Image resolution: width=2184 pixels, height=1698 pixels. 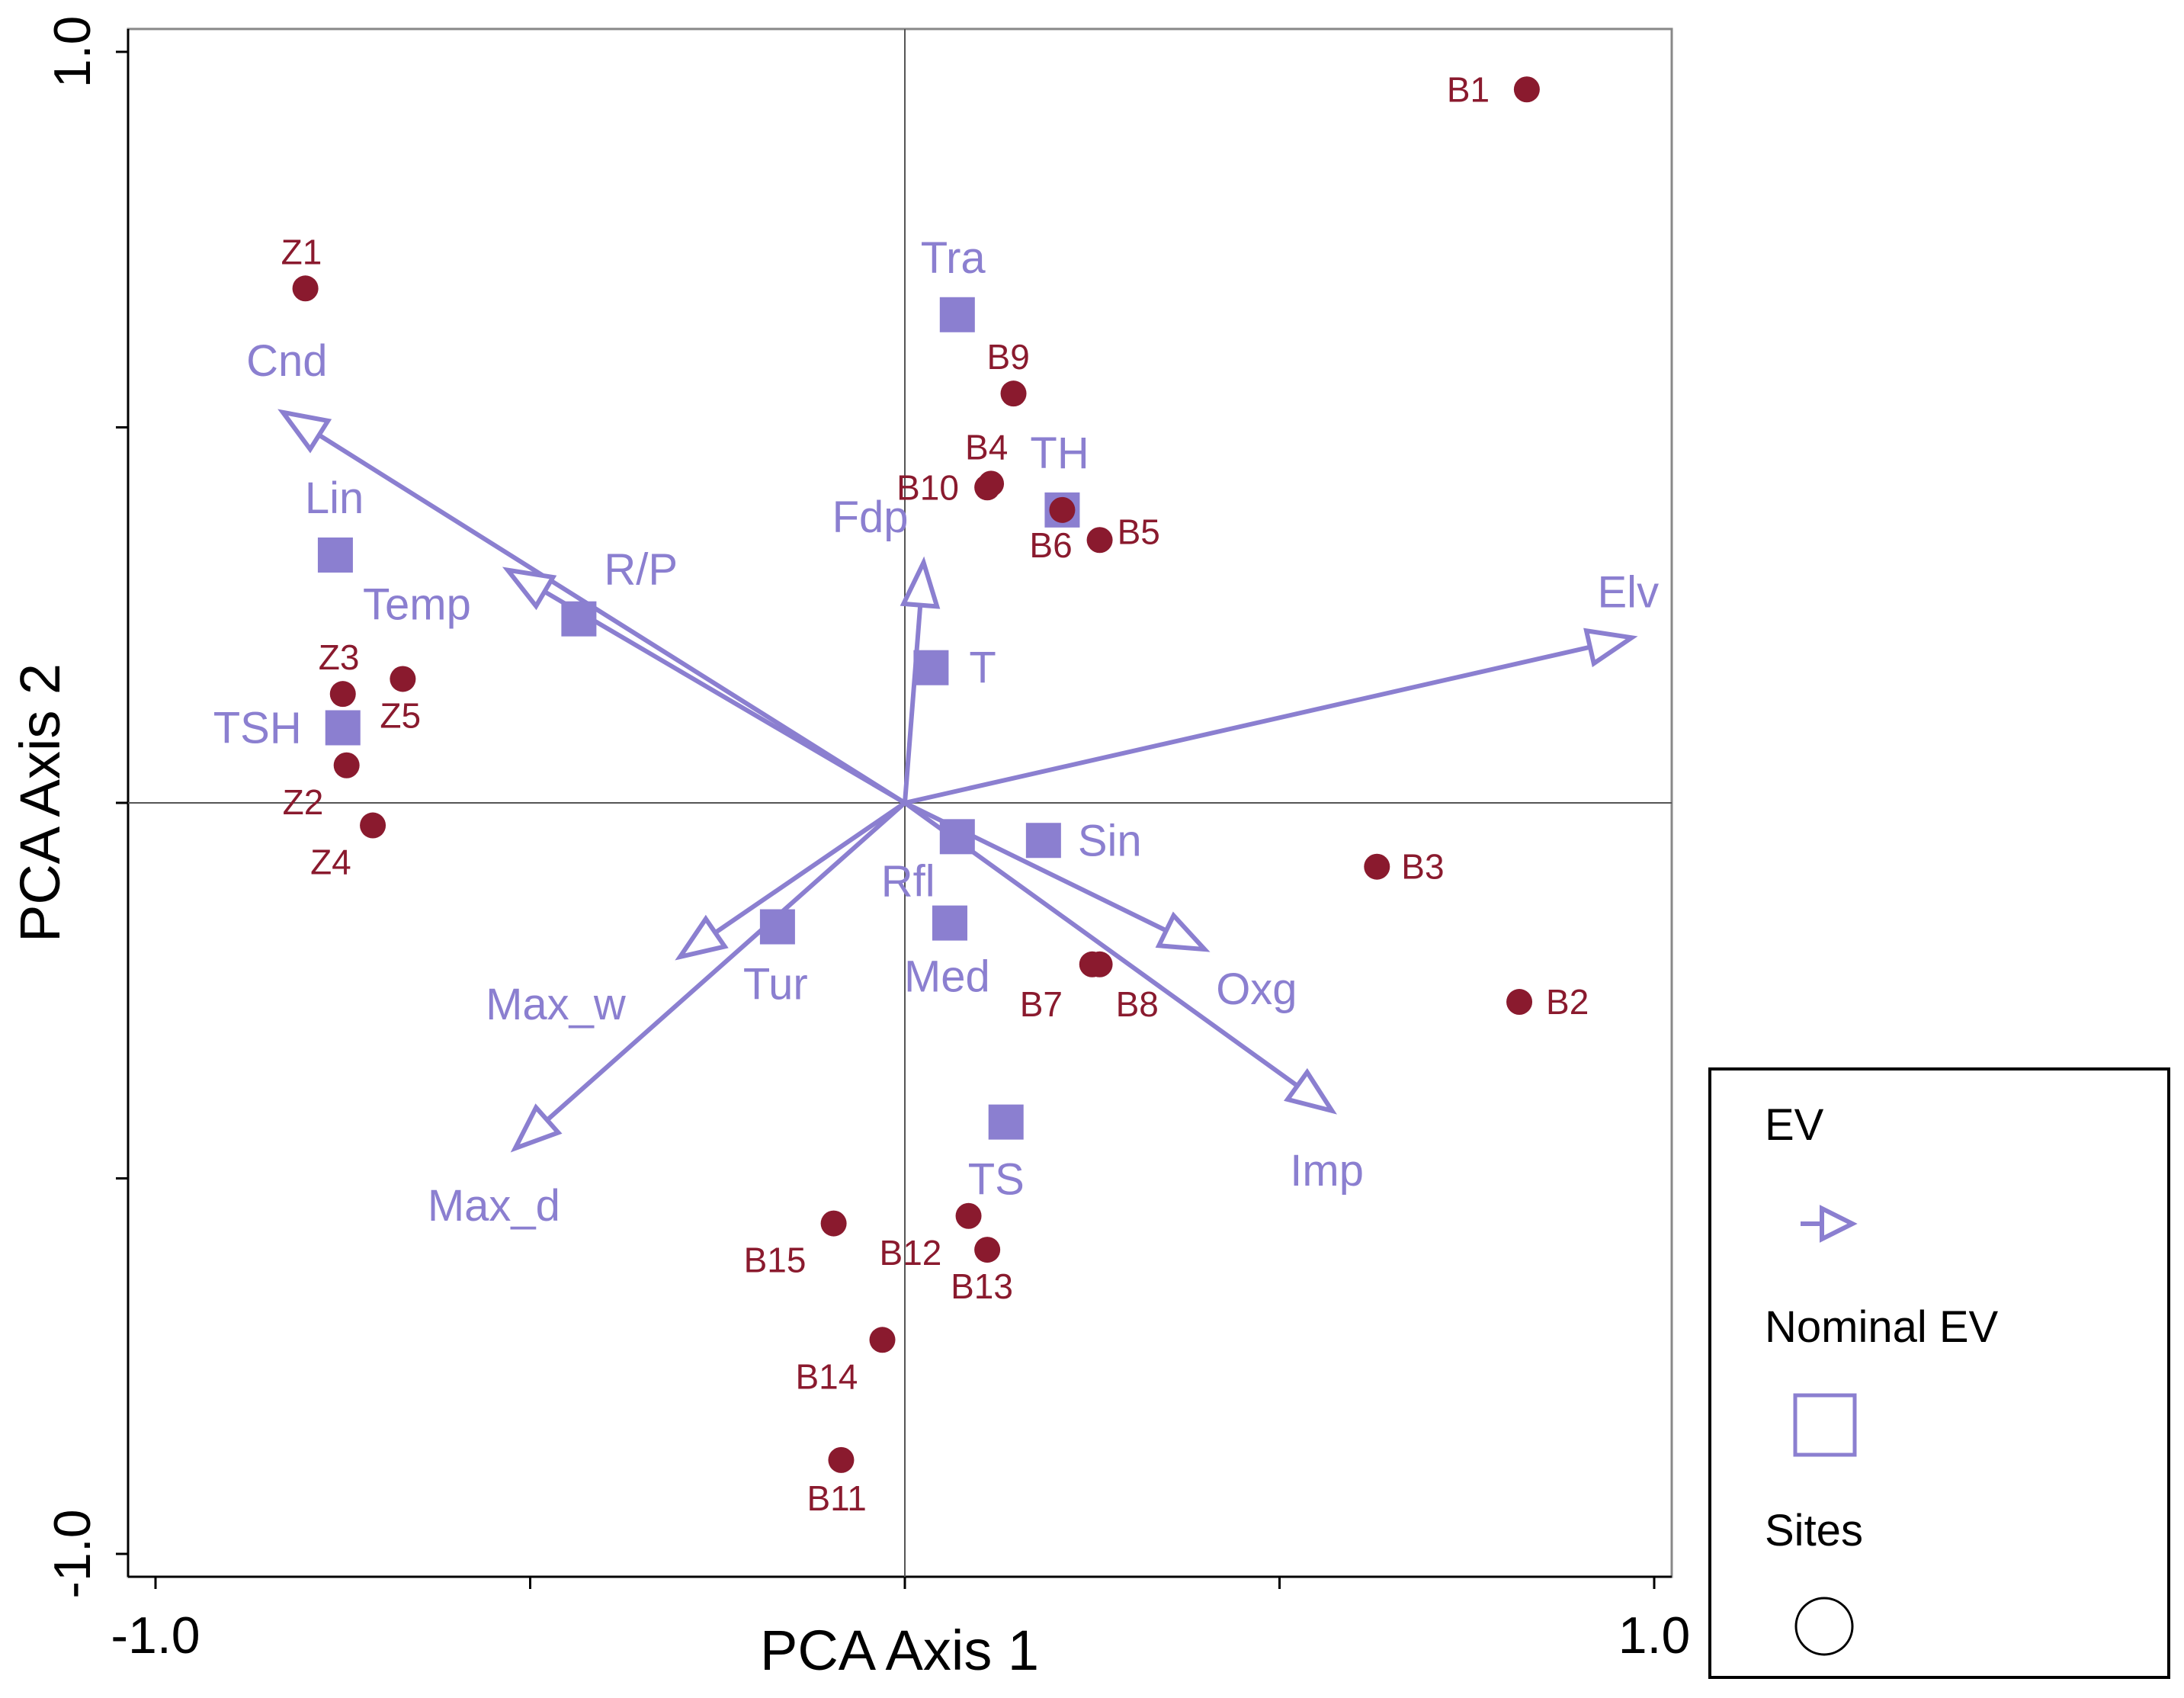 I want to click on legend: EV Nominal EV Sites, so click(x=1939, y=1373).